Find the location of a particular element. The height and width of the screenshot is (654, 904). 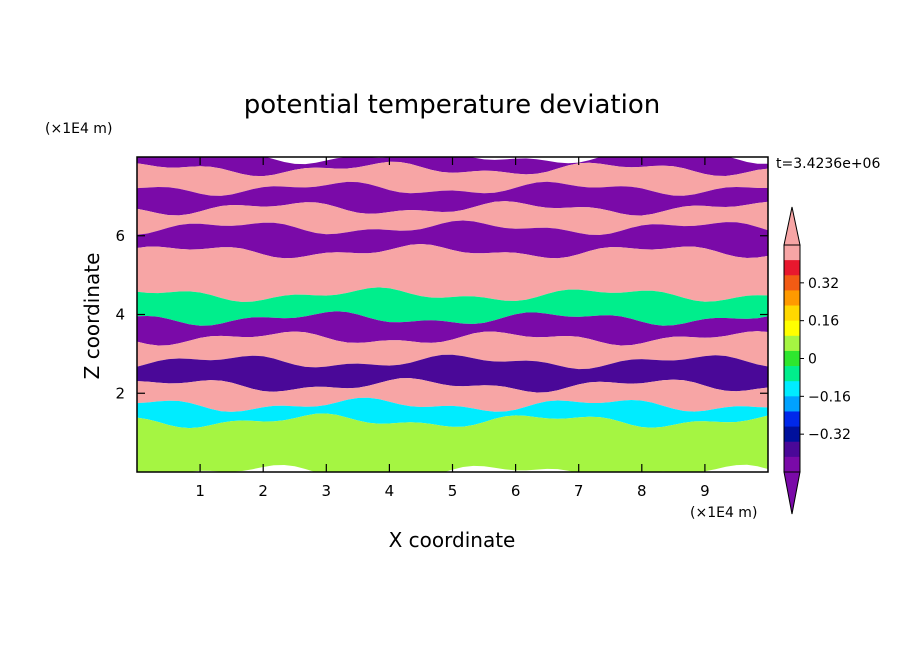

x-tick-label: 7 is located at coordinates (579, 491).